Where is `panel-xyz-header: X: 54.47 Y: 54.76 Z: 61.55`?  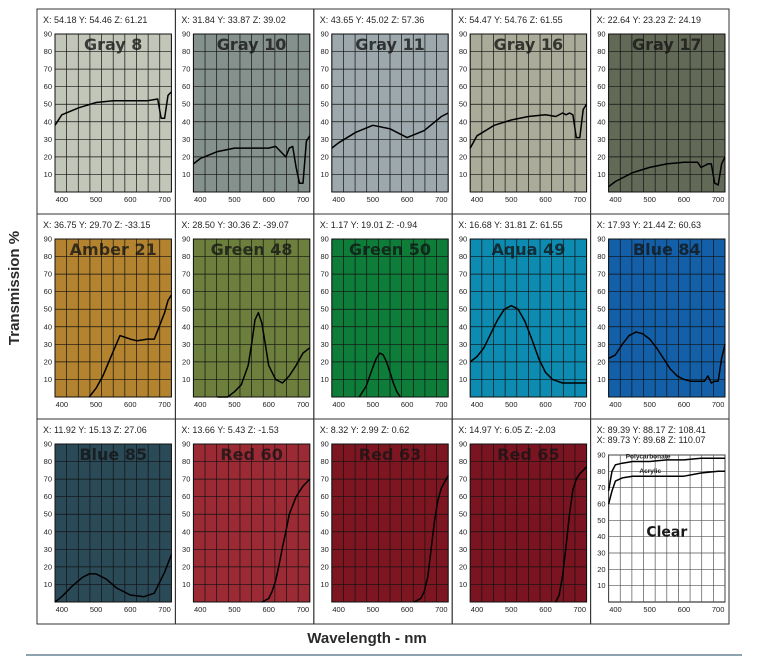
panel-xyz-header: X: 54.47 Y: 54.76 Z: 61.55 is located at coordinates (510, 20).